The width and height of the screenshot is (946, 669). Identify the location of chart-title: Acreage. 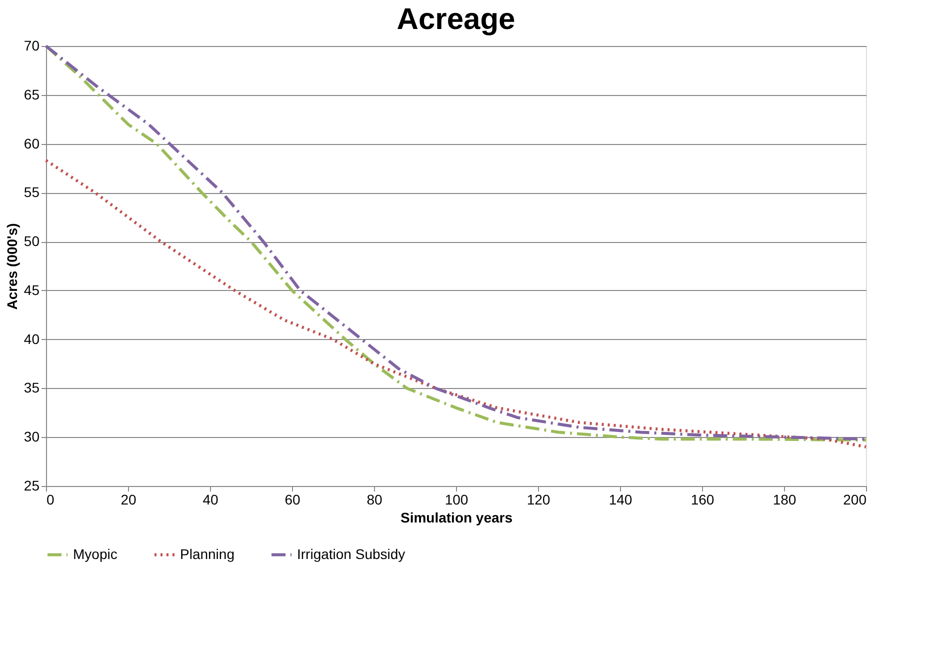
(456, 19).